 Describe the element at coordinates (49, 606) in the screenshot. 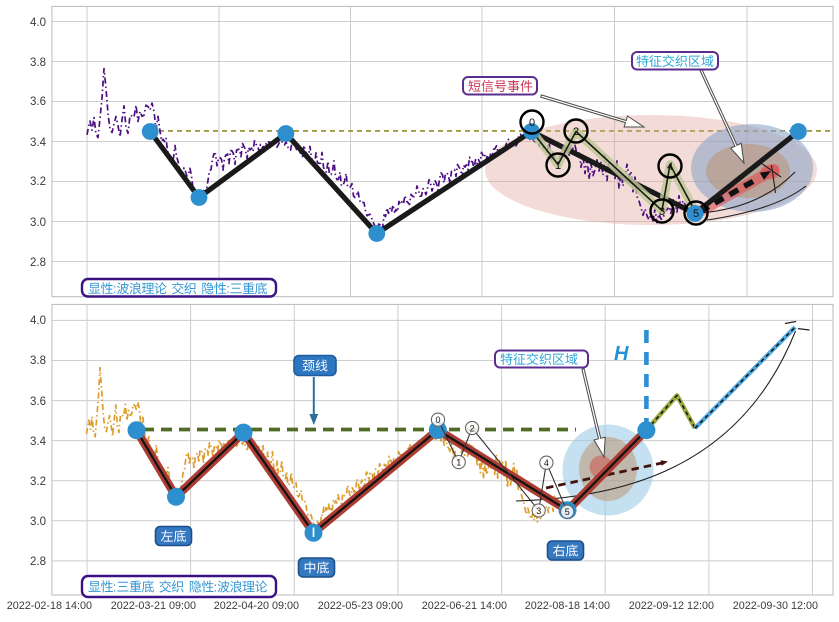

I see `svg-text: 2022-02-18 14:00` at that location.